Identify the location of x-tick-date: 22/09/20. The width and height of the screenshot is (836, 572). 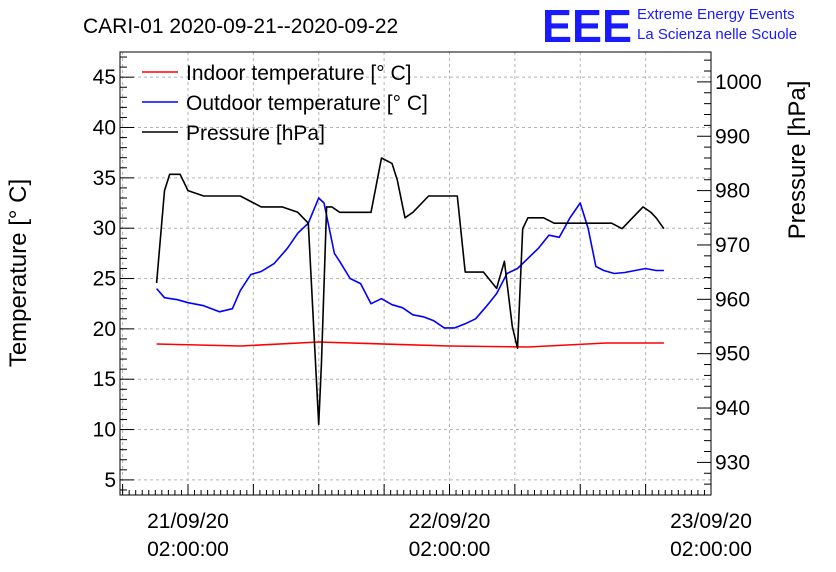
(450, 521).